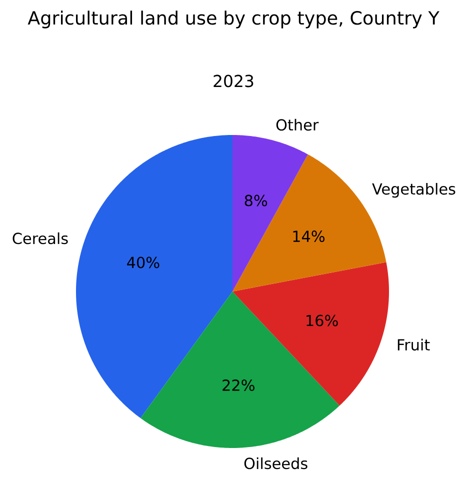  I want to click on slice-label: Fruit, so click(414, 344).